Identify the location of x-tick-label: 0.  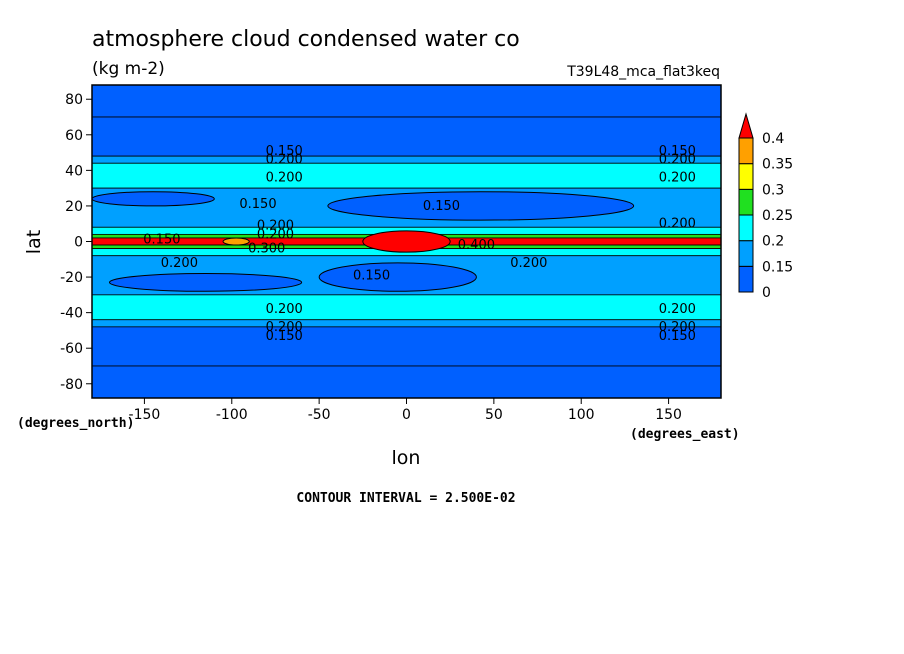
(406, 415).